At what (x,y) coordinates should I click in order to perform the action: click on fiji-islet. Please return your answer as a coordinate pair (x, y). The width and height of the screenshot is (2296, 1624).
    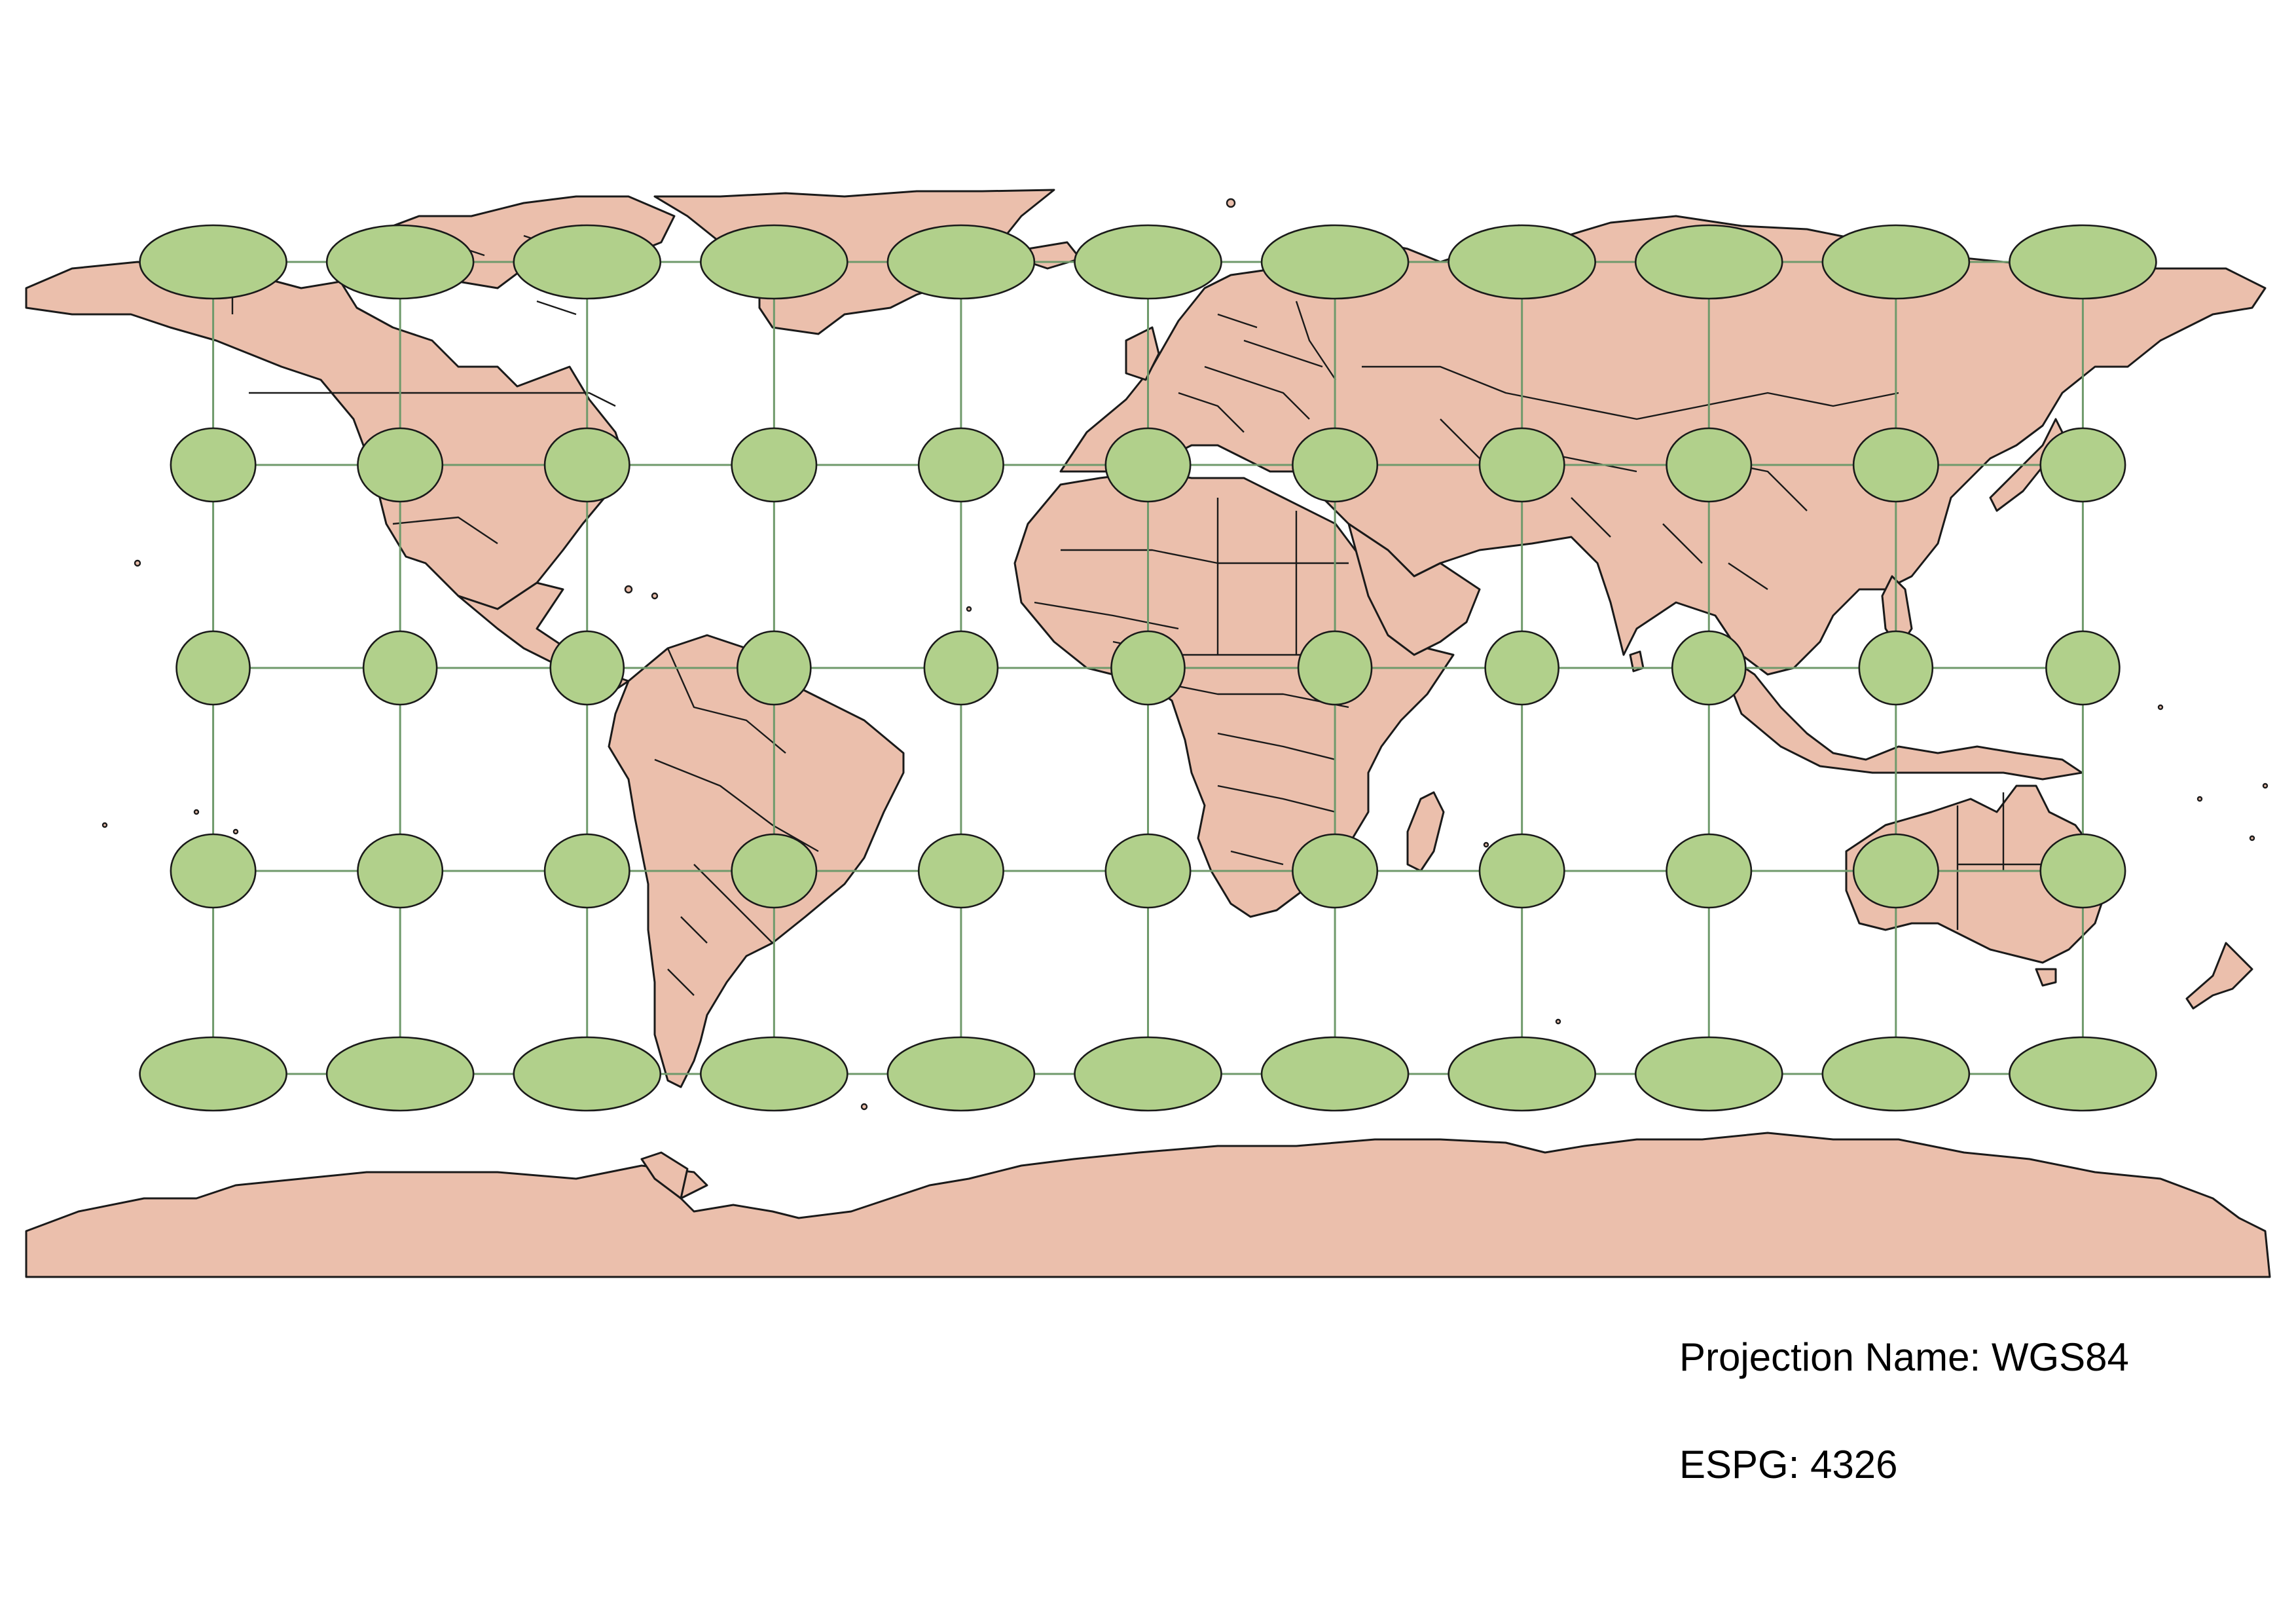
    Looking at the image, I should click on (2265, 786).